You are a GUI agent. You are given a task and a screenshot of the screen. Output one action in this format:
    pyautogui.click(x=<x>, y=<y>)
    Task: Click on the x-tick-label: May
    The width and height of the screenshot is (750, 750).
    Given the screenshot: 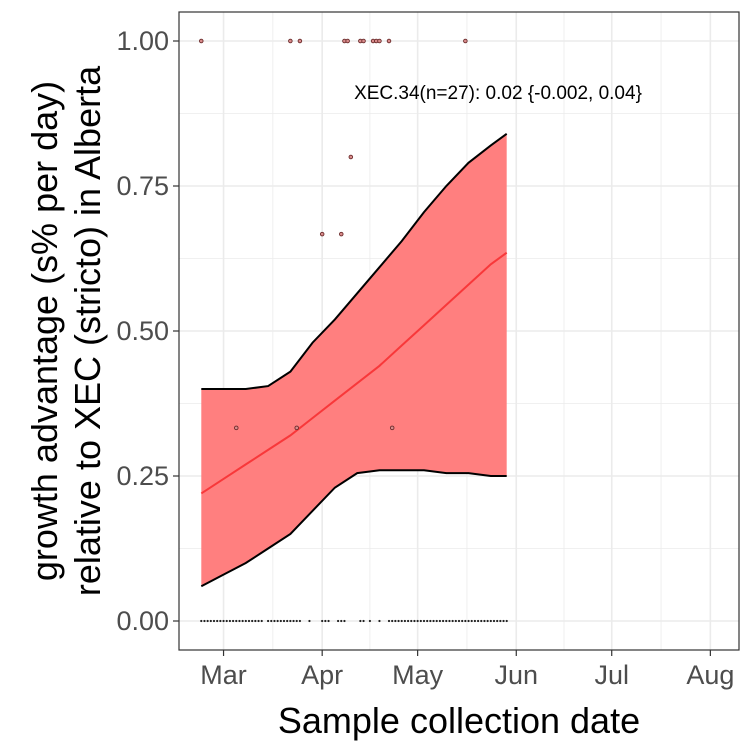 What is the action you would take?
    pyautogui.click(x=418, y=675)
    